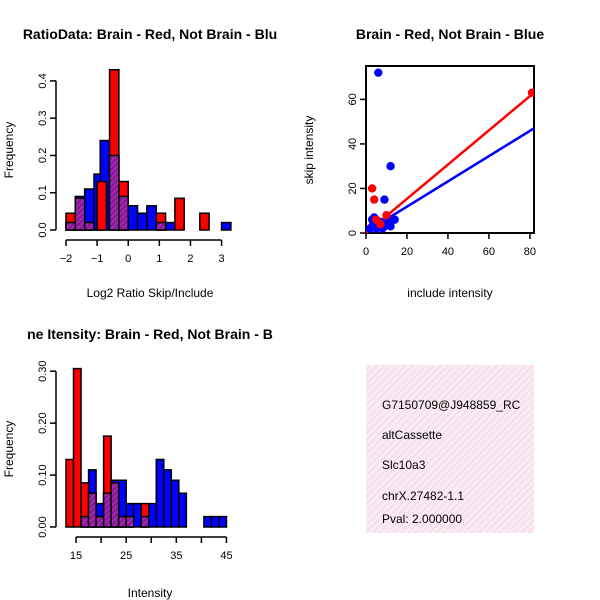 The height and width of the screenshot is (600, 600). What do you see at coordinates (150, 34) in the screenshot?
I see `ratio-histogram-title: RatioData: Brain - Red, Not Brain - Blu` at bounding box center [150, 34].